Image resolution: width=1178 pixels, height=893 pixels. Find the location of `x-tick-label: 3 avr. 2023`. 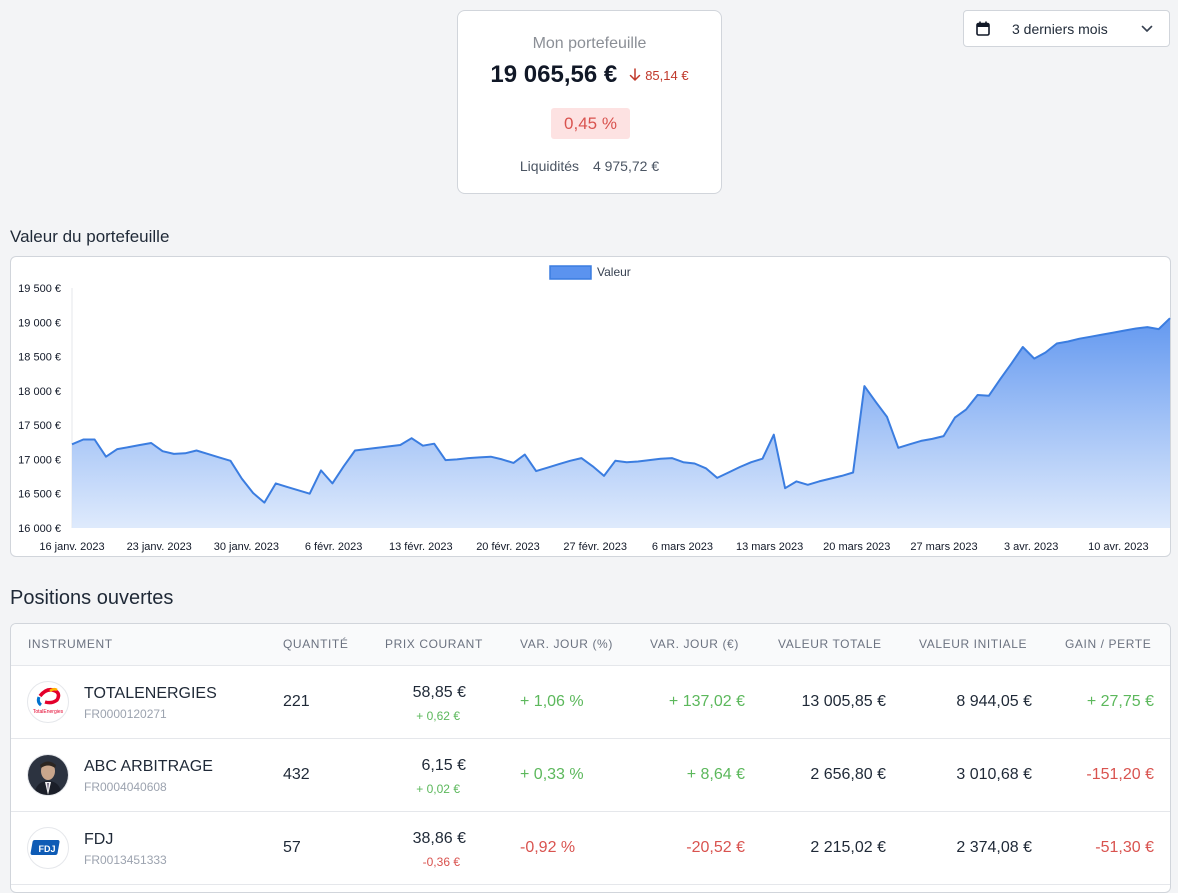

x-tick-label: 3 avr. 2023 is located at coordinates (1031, 547).